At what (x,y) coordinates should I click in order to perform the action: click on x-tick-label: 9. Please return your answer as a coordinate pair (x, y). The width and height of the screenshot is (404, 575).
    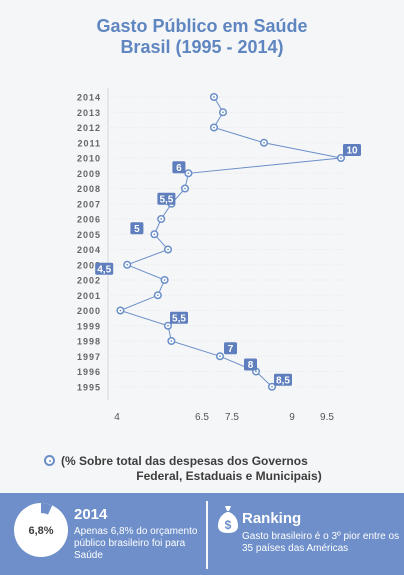
    Looking at the image, I should click on (292, 417).